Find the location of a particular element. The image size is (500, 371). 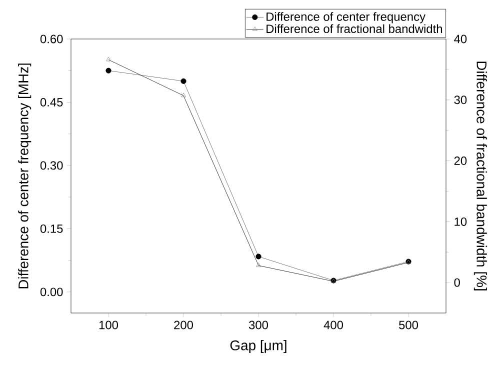

y2-tick-label: 40 is located at coordinates (460, 39).